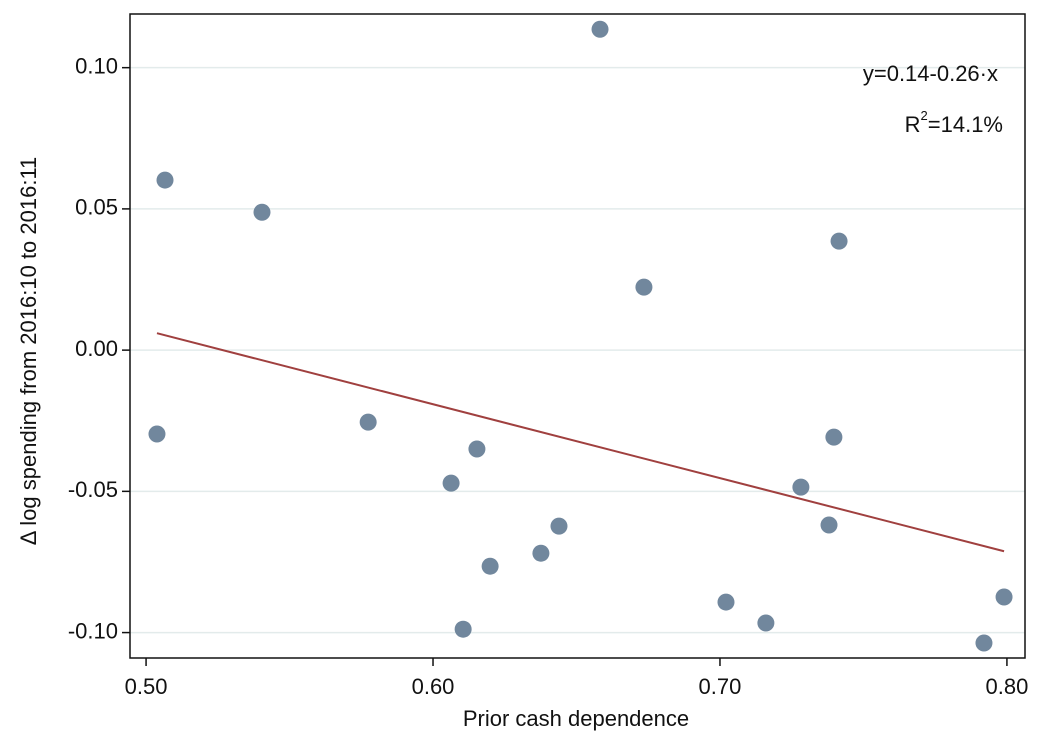 This screenshot has height=738, width=1039. What do you see at coordinates (1007, 686) in the screenshot?
I see `x-tick-label: 0.80` at bounding box center [1007, 686].